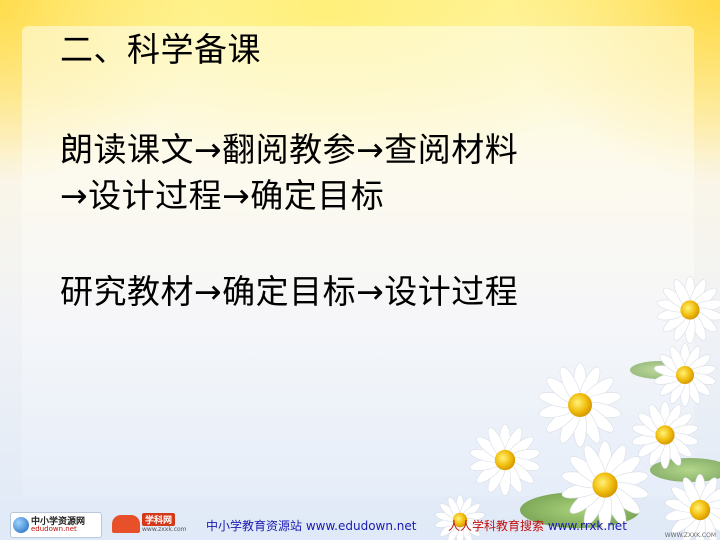 This screenshot has width=720, height=540. I want to click on zxxk-mark-icon, so click(126, 524).